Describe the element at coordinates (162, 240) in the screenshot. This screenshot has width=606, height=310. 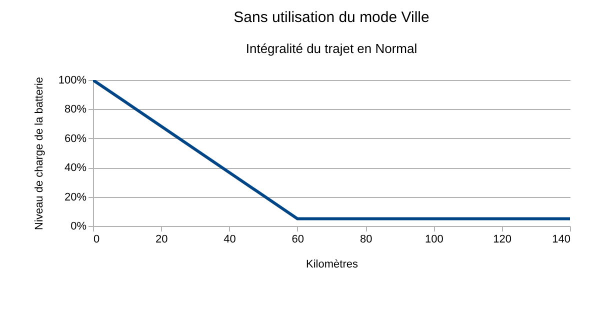
I see `x-tick-label: 20` at that location.